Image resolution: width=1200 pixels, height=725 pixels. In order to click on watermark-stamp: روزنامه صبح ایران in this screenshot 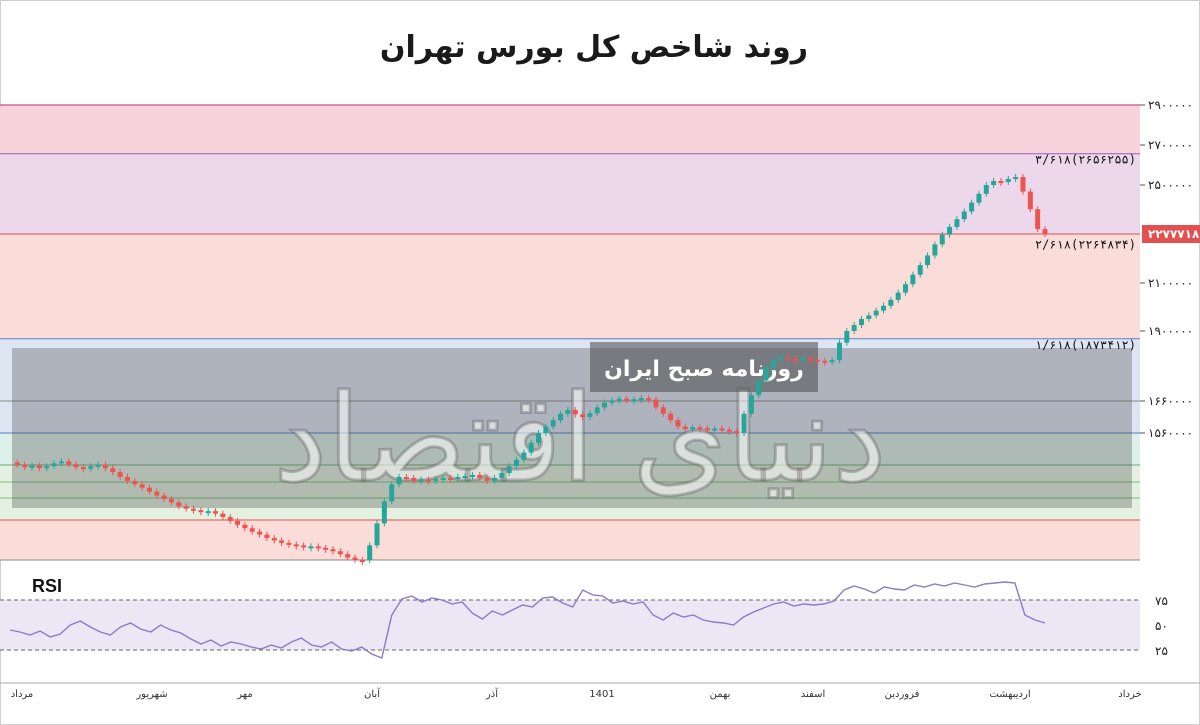, I will do `click(704, 369)`.